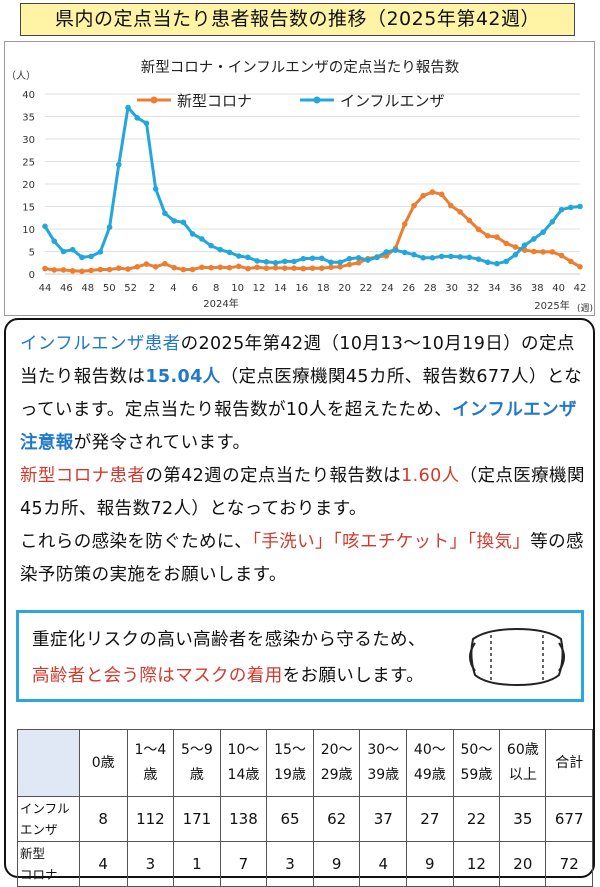 This screenshot has height=887, width=600. What do you see at coordinates (523, 864) in the screenshot?
I see `table-cell: 20` at bounding box center [523, 864].